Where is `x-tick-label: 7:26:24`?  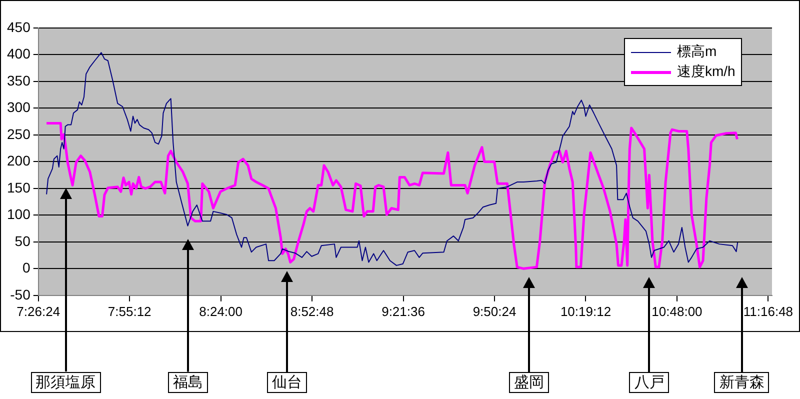
x-tick-label: 7:26:24 is located at coordinates (38, 311).